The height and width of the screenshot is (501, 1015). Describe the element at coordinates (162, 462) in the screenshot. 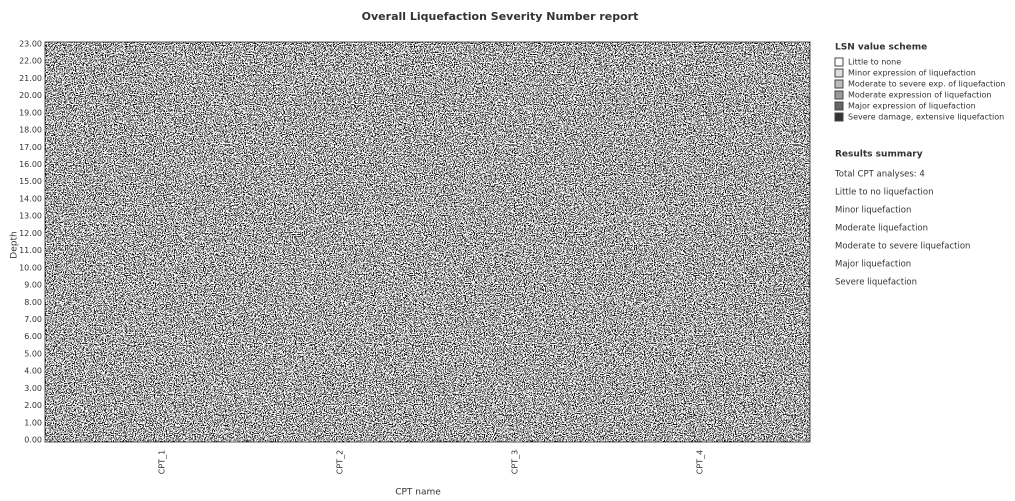

I see `x-tick-label: CPT_1` at that location.